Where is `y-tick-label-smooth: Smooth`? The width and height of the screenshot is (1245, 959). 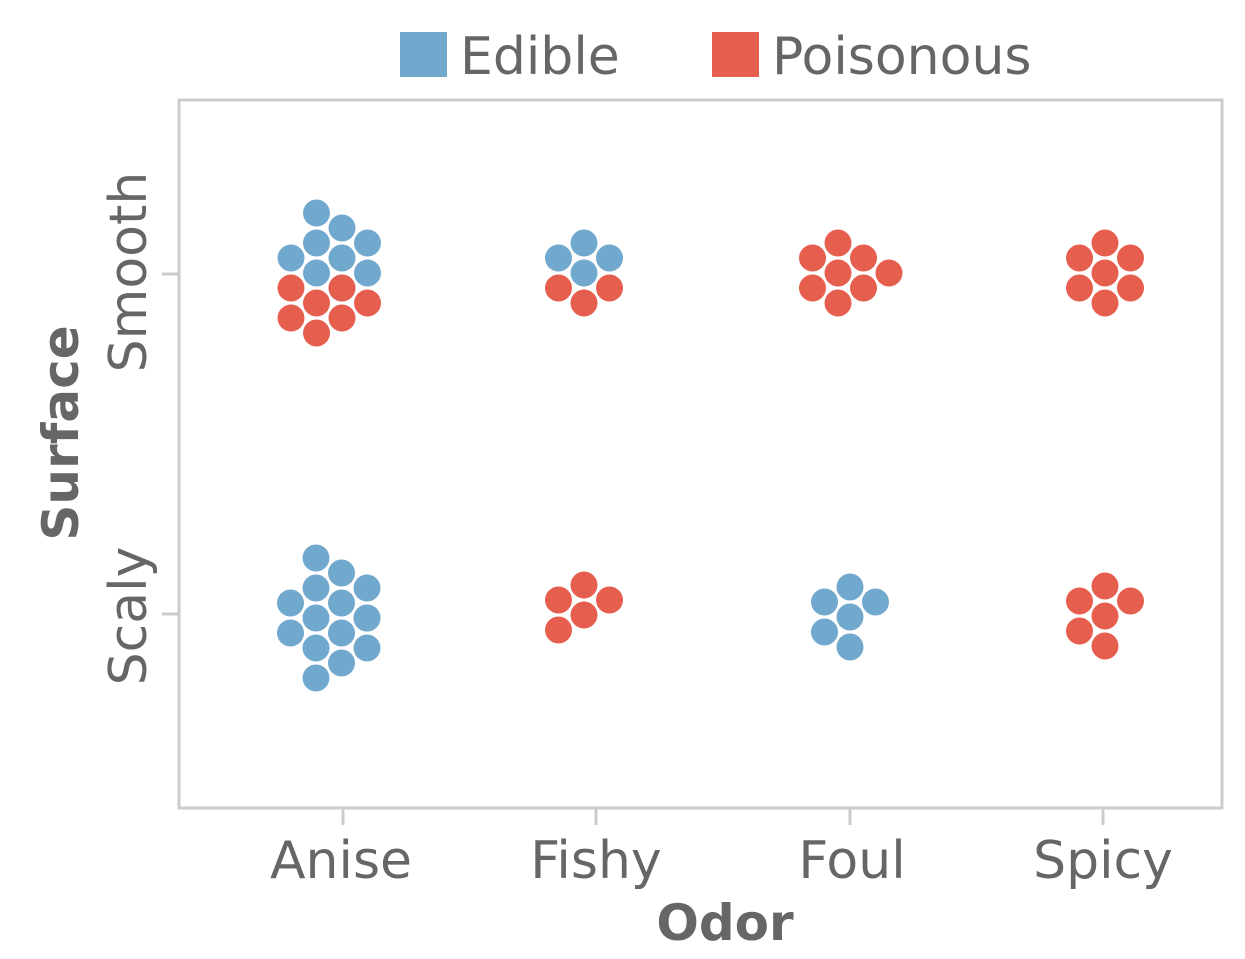
y-tick-label-smooth: Smooth is located at coordinates (129, 272).